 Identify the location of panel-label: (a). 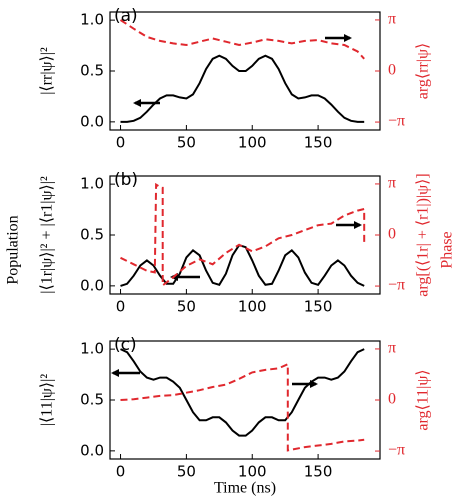
(126, 16).